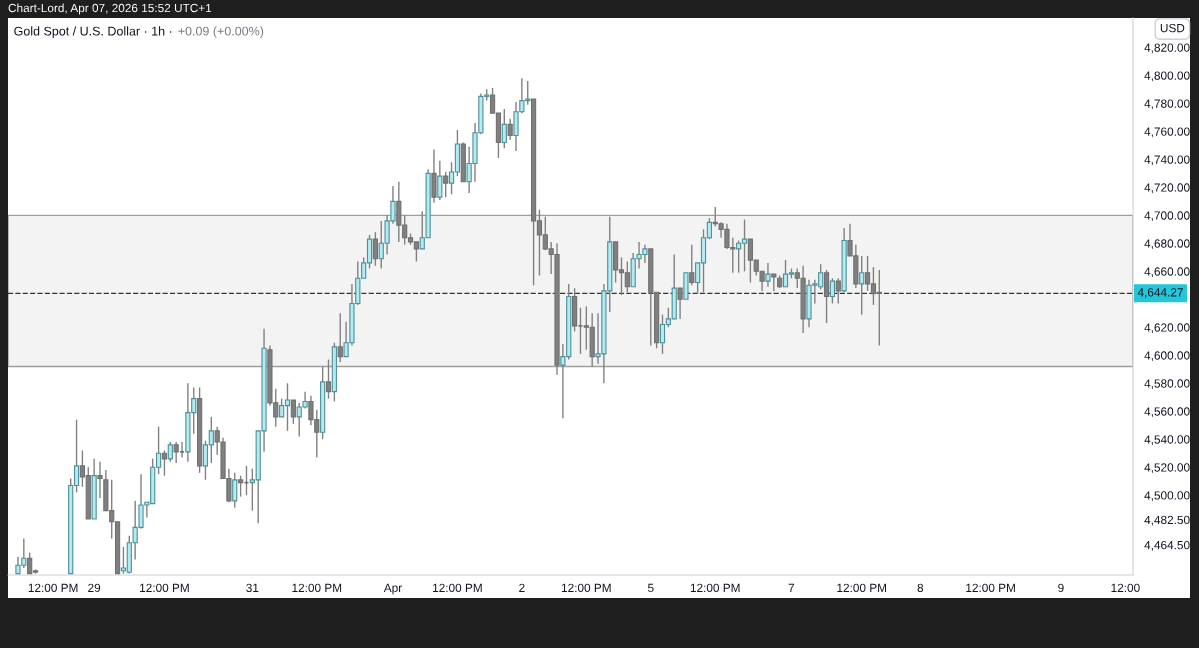 The image size is (1199, 648). I want to click on x-tick-label: 31, so click(252, 587).